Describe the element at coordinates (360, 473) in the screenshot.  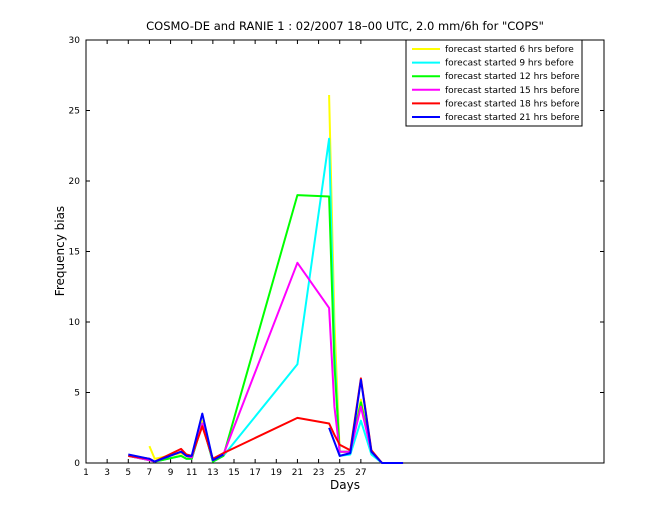
I see `x-tick-label: 27` at that location.